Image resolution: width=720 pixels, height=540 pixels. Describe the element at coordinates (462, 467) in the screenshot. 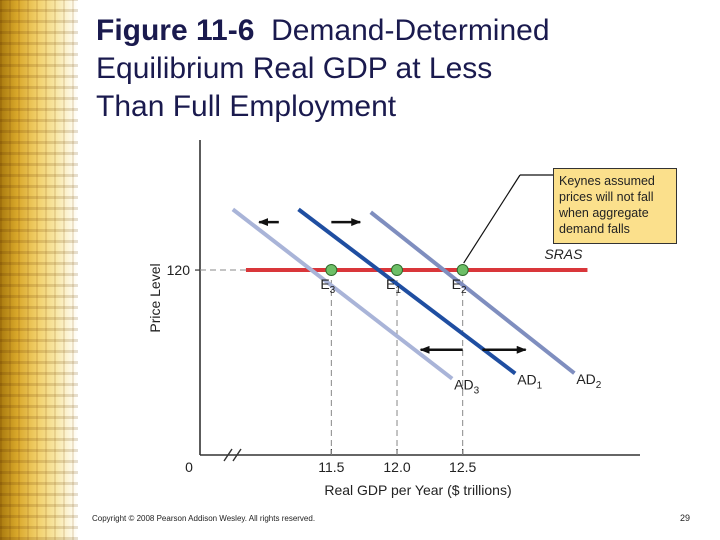

I see `x-tick-label-2: 12.5` at that location.